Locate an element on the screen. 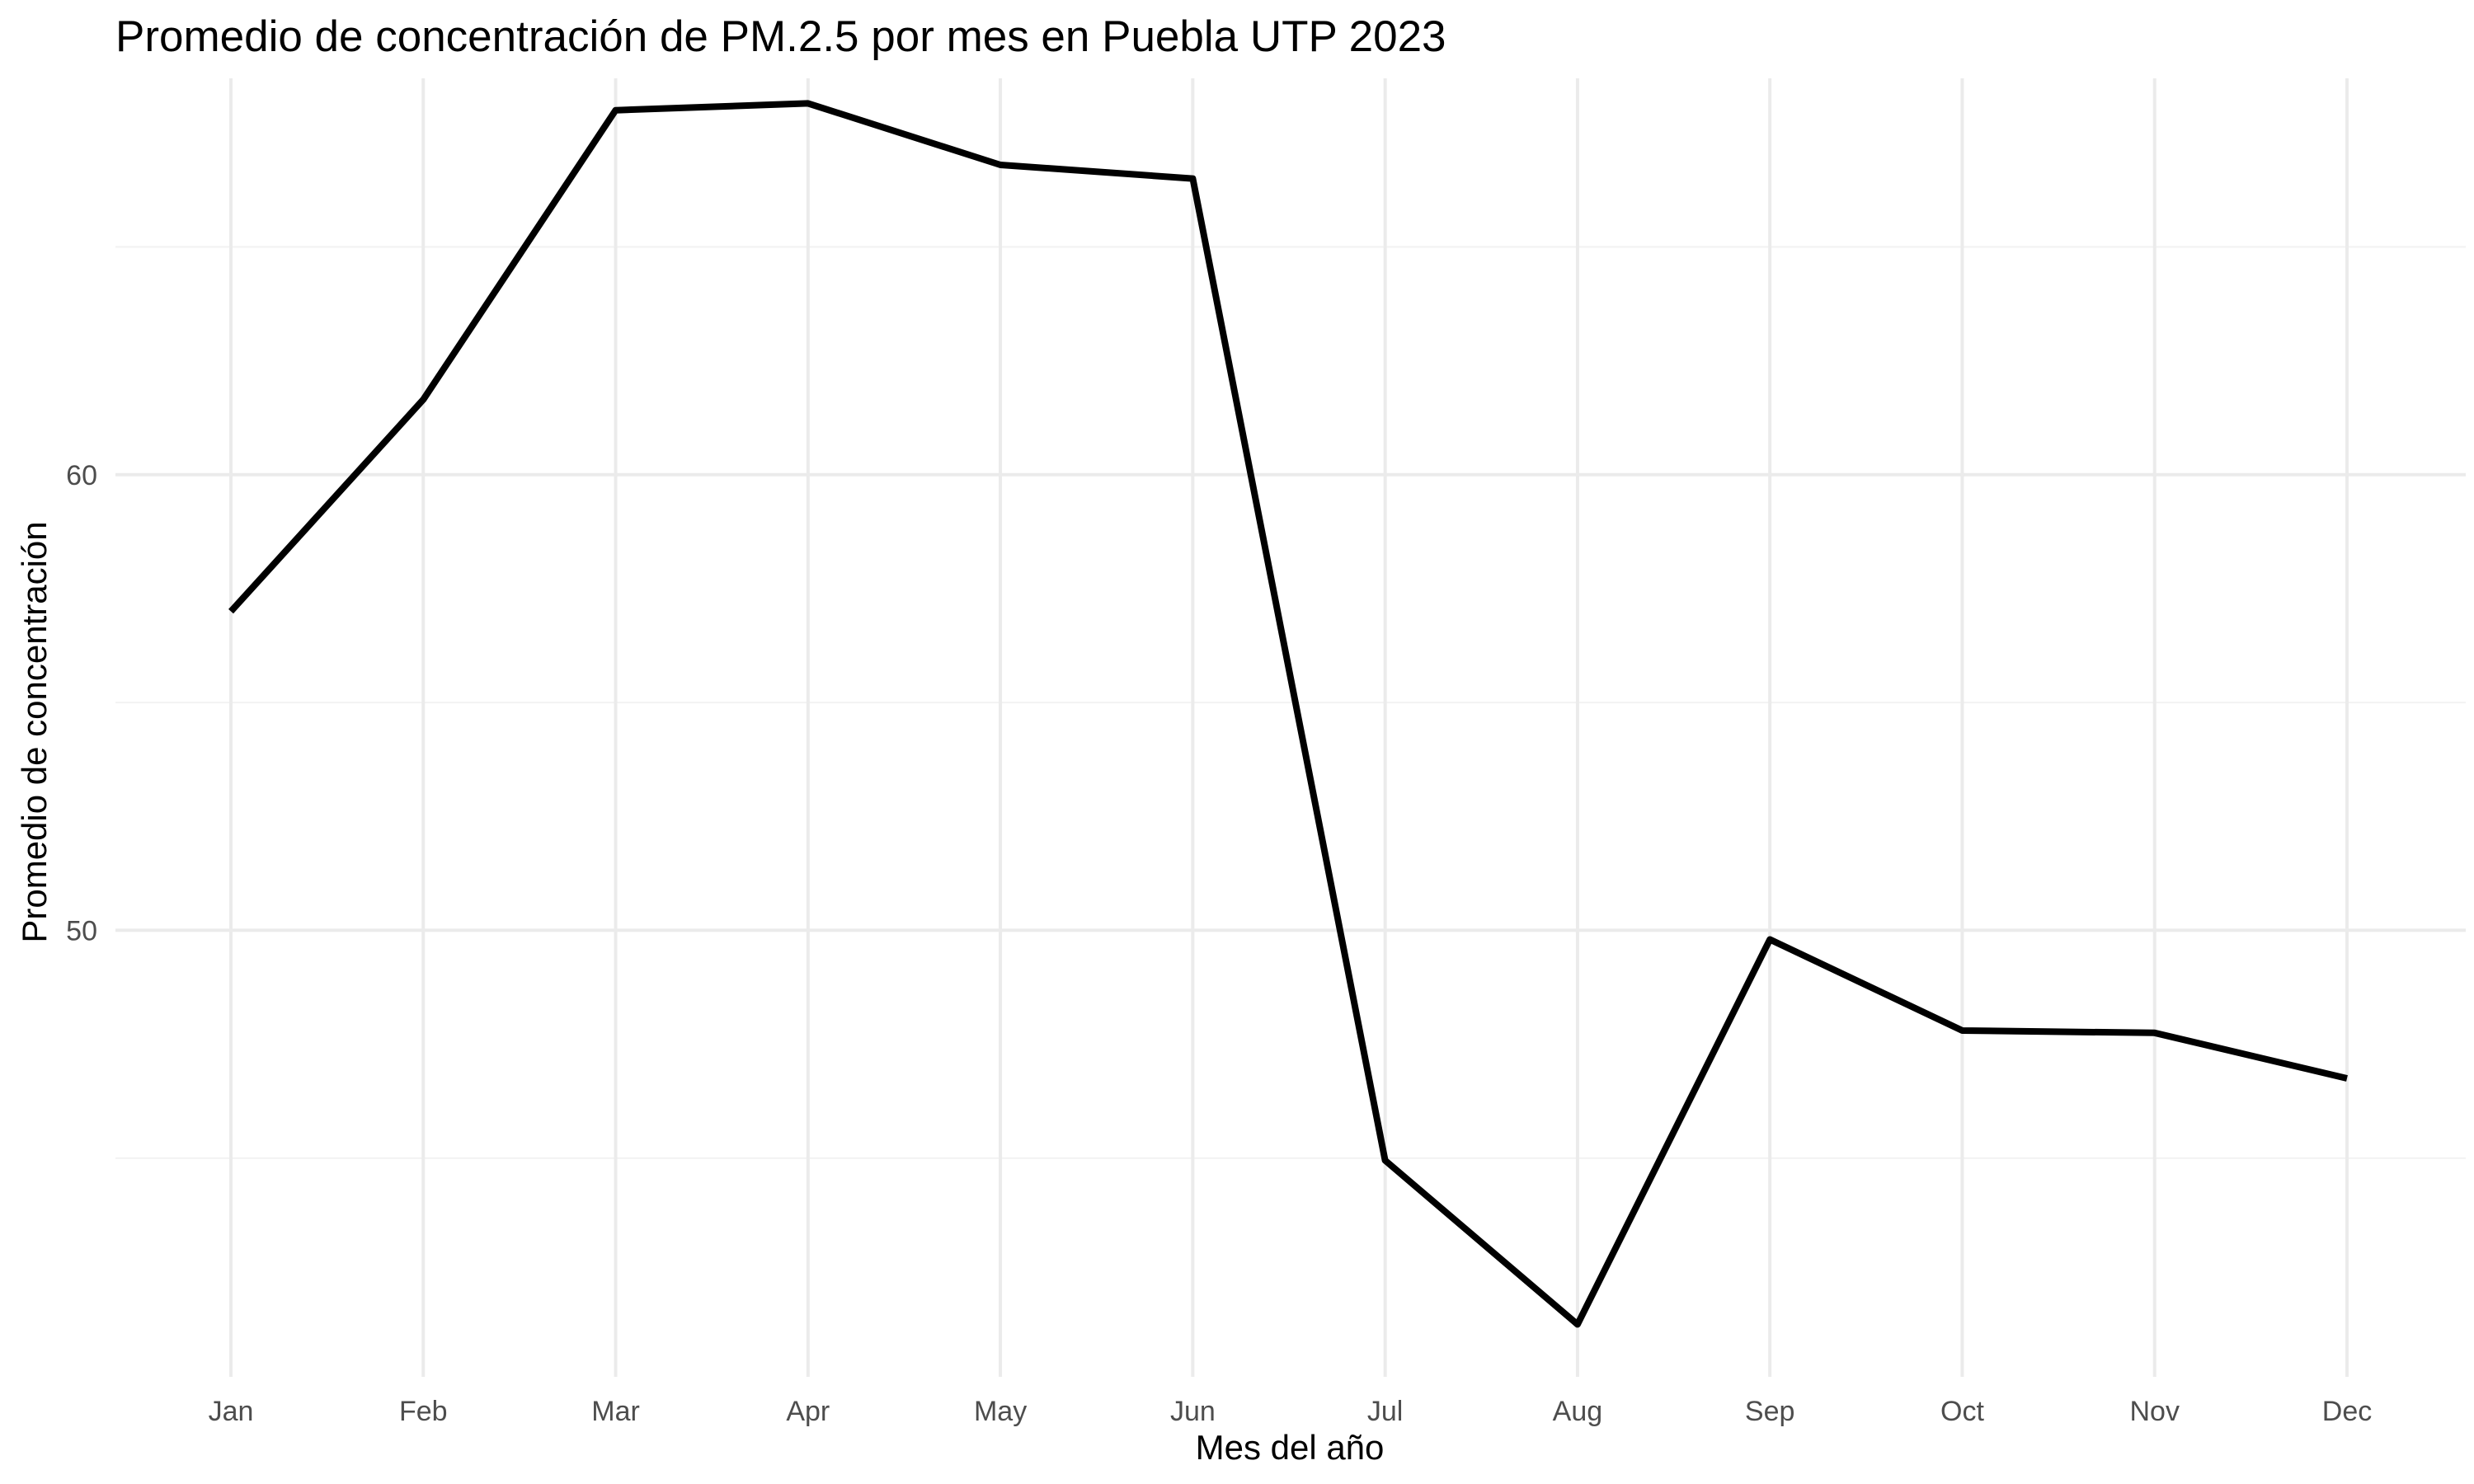 This screenshot has height=1484, width=2474. x-tick-label: Dec is located at coordinates (2347, 1411).